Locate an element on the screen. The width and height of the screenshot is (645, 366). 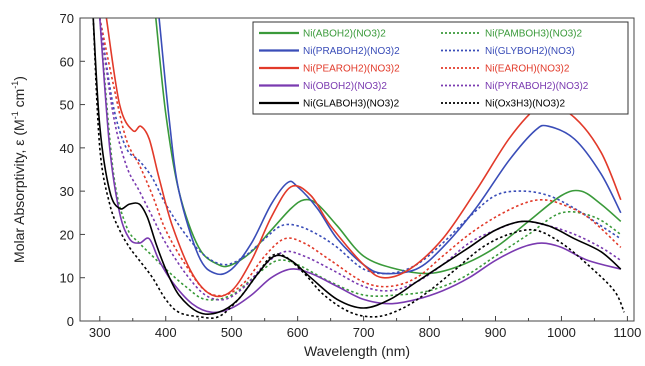
y-axis-label-mid: cm is located at coordinates (19, 100).